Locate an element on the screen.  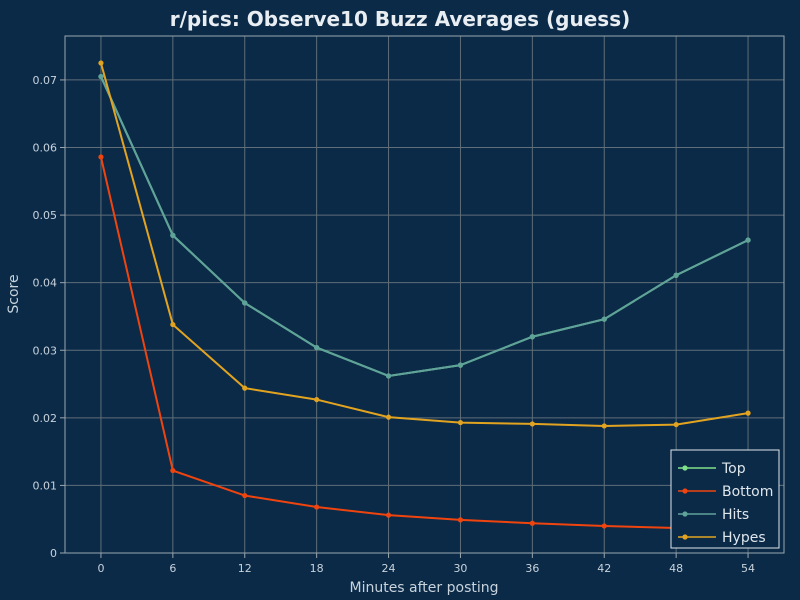
legend-label-bottom: Bottom is located at coordinates (747, 492).